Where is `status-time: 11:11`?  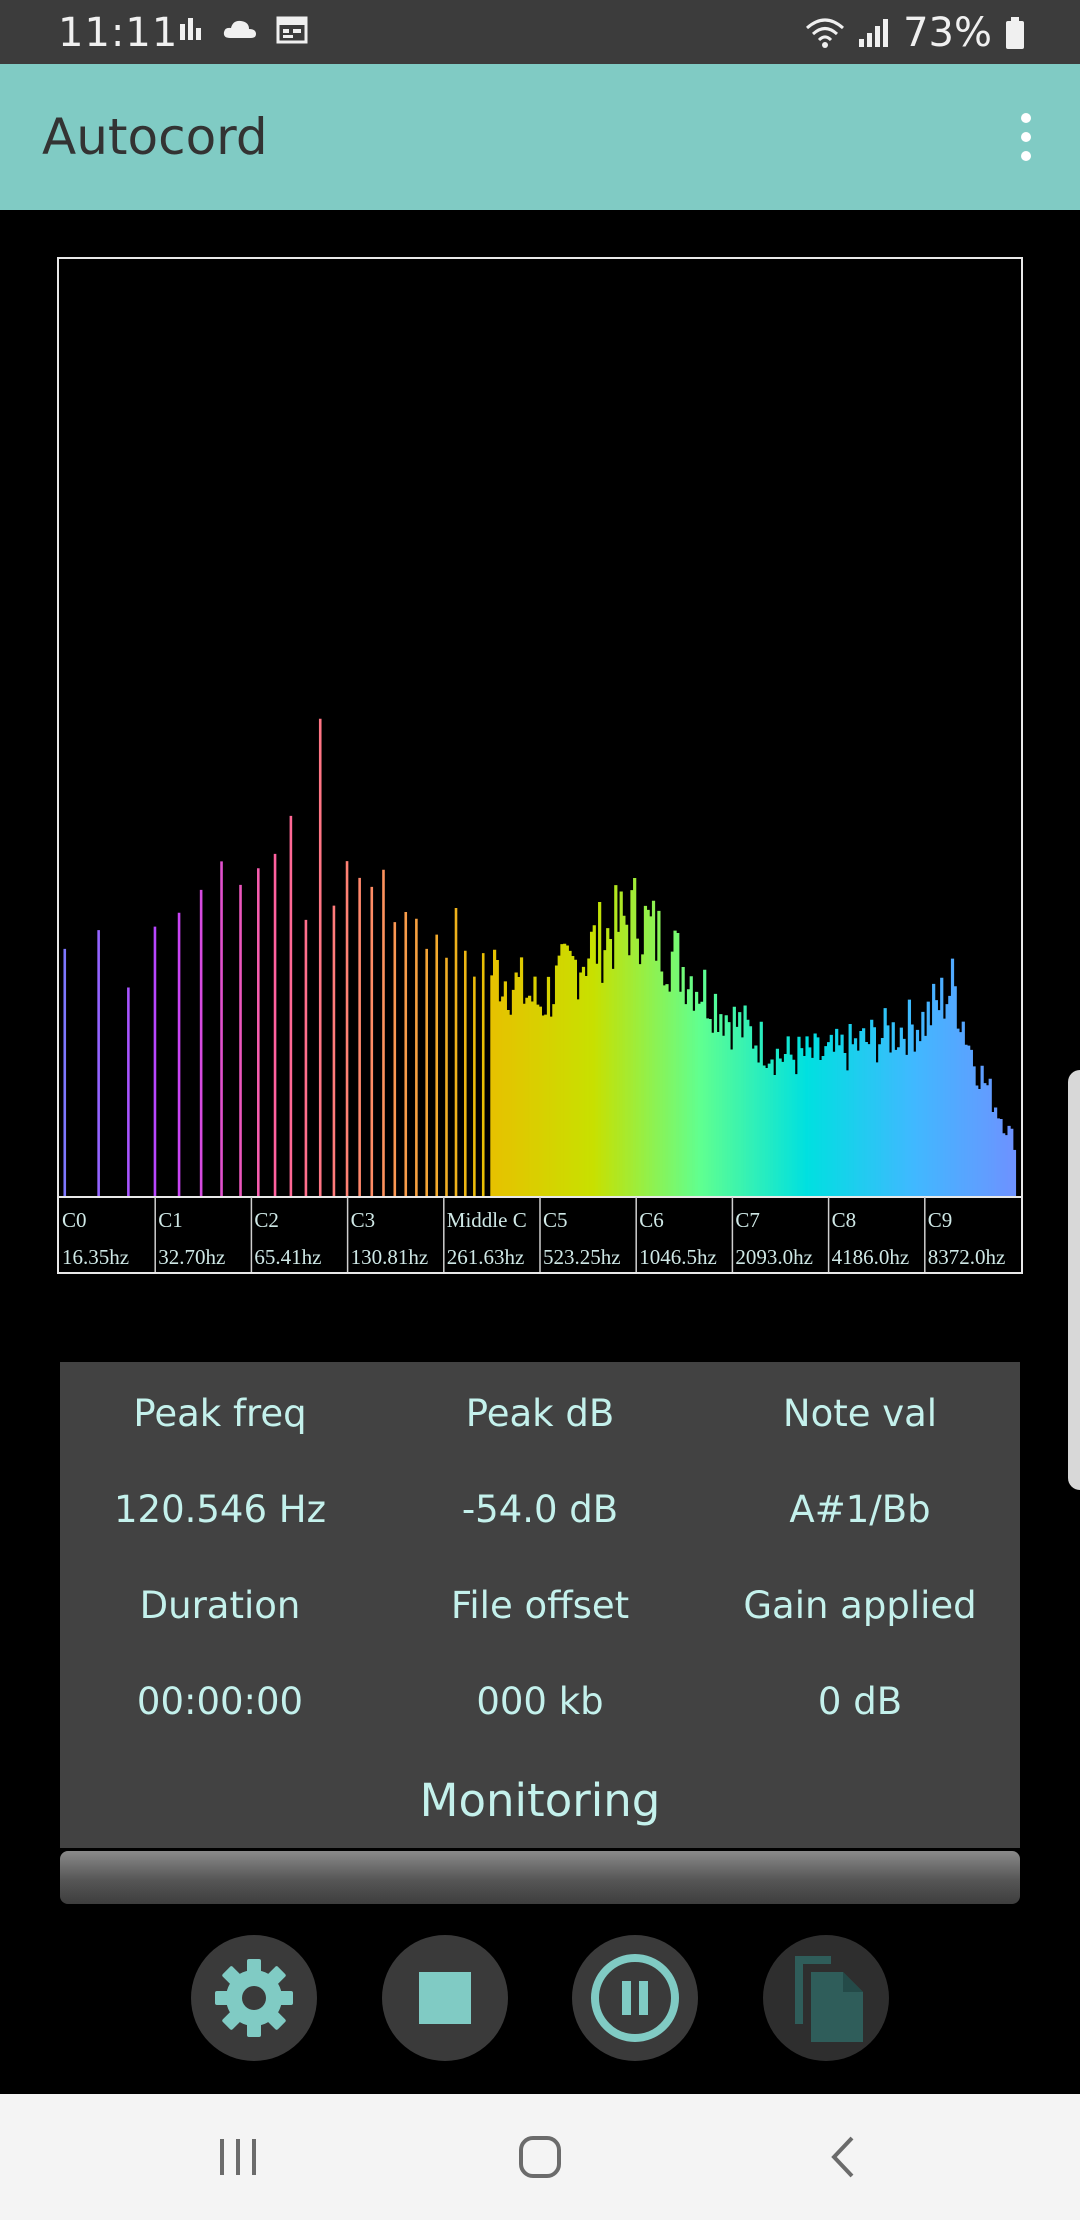 status-time: 11:11 is located at coordinates (118, 33).